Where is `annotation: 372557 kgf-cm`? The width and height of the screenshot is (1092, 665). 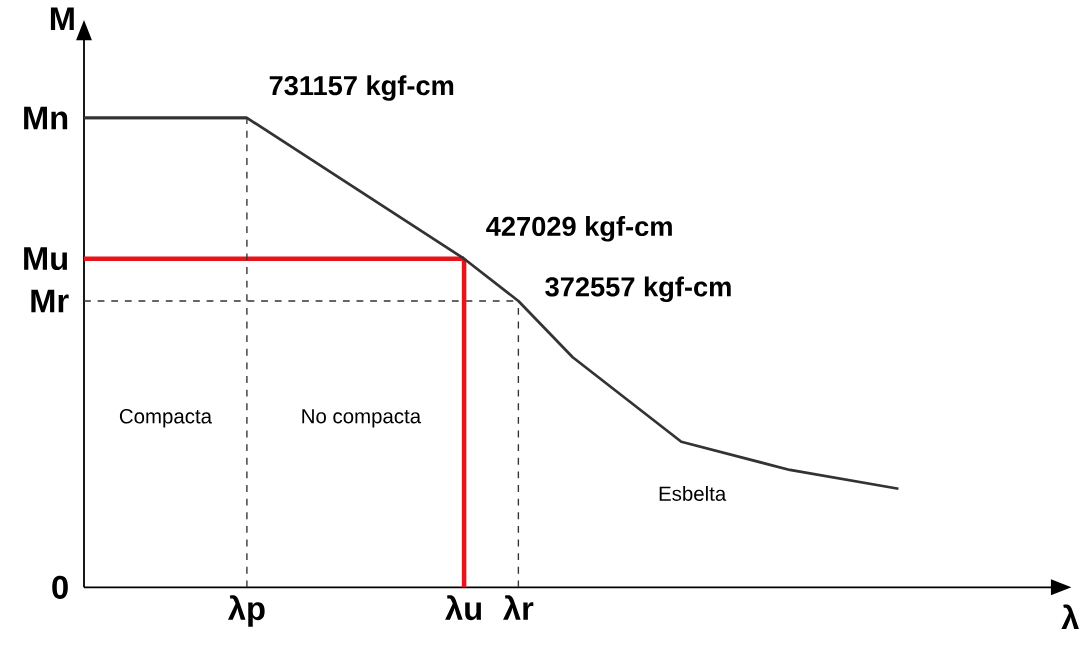
annotation: 372557 kgf-cm is located at coordinates (638, 289).